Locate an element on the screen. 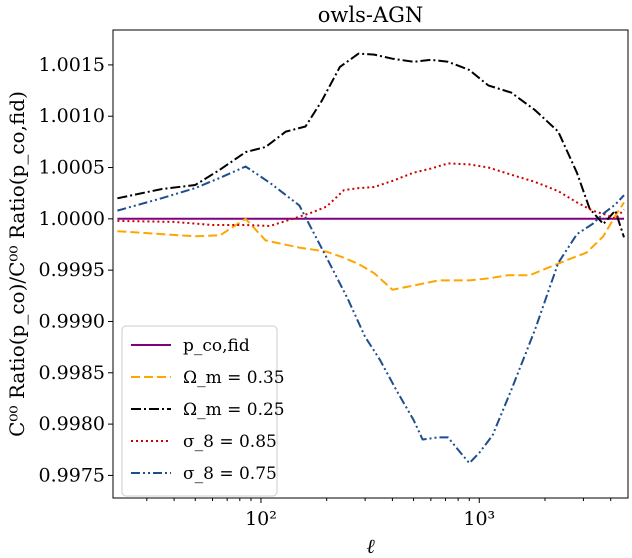 The height and width of the screenshot is (558, 632). legend-box is located at coordinates (199, 411).